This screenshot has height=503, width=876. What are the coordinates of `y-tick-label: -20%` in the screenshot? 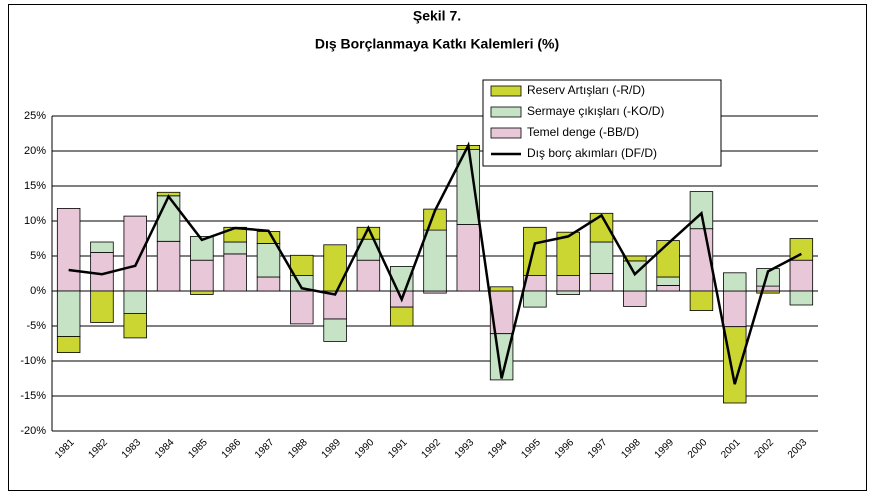 It's located at (33, 431).